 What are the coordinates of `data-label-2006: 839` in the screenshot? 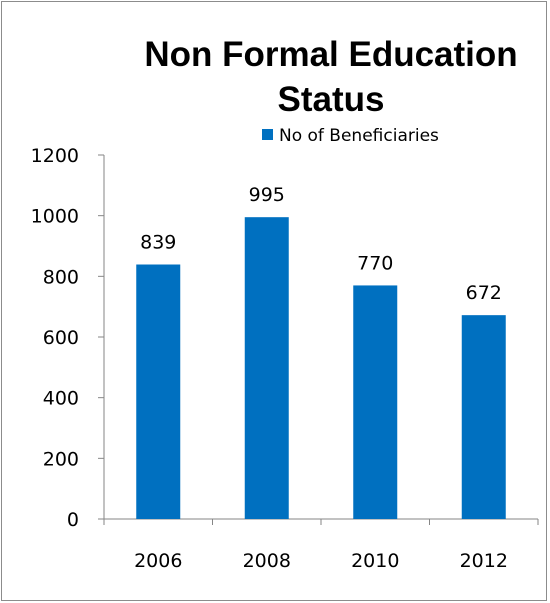 It's located at (158, 243).